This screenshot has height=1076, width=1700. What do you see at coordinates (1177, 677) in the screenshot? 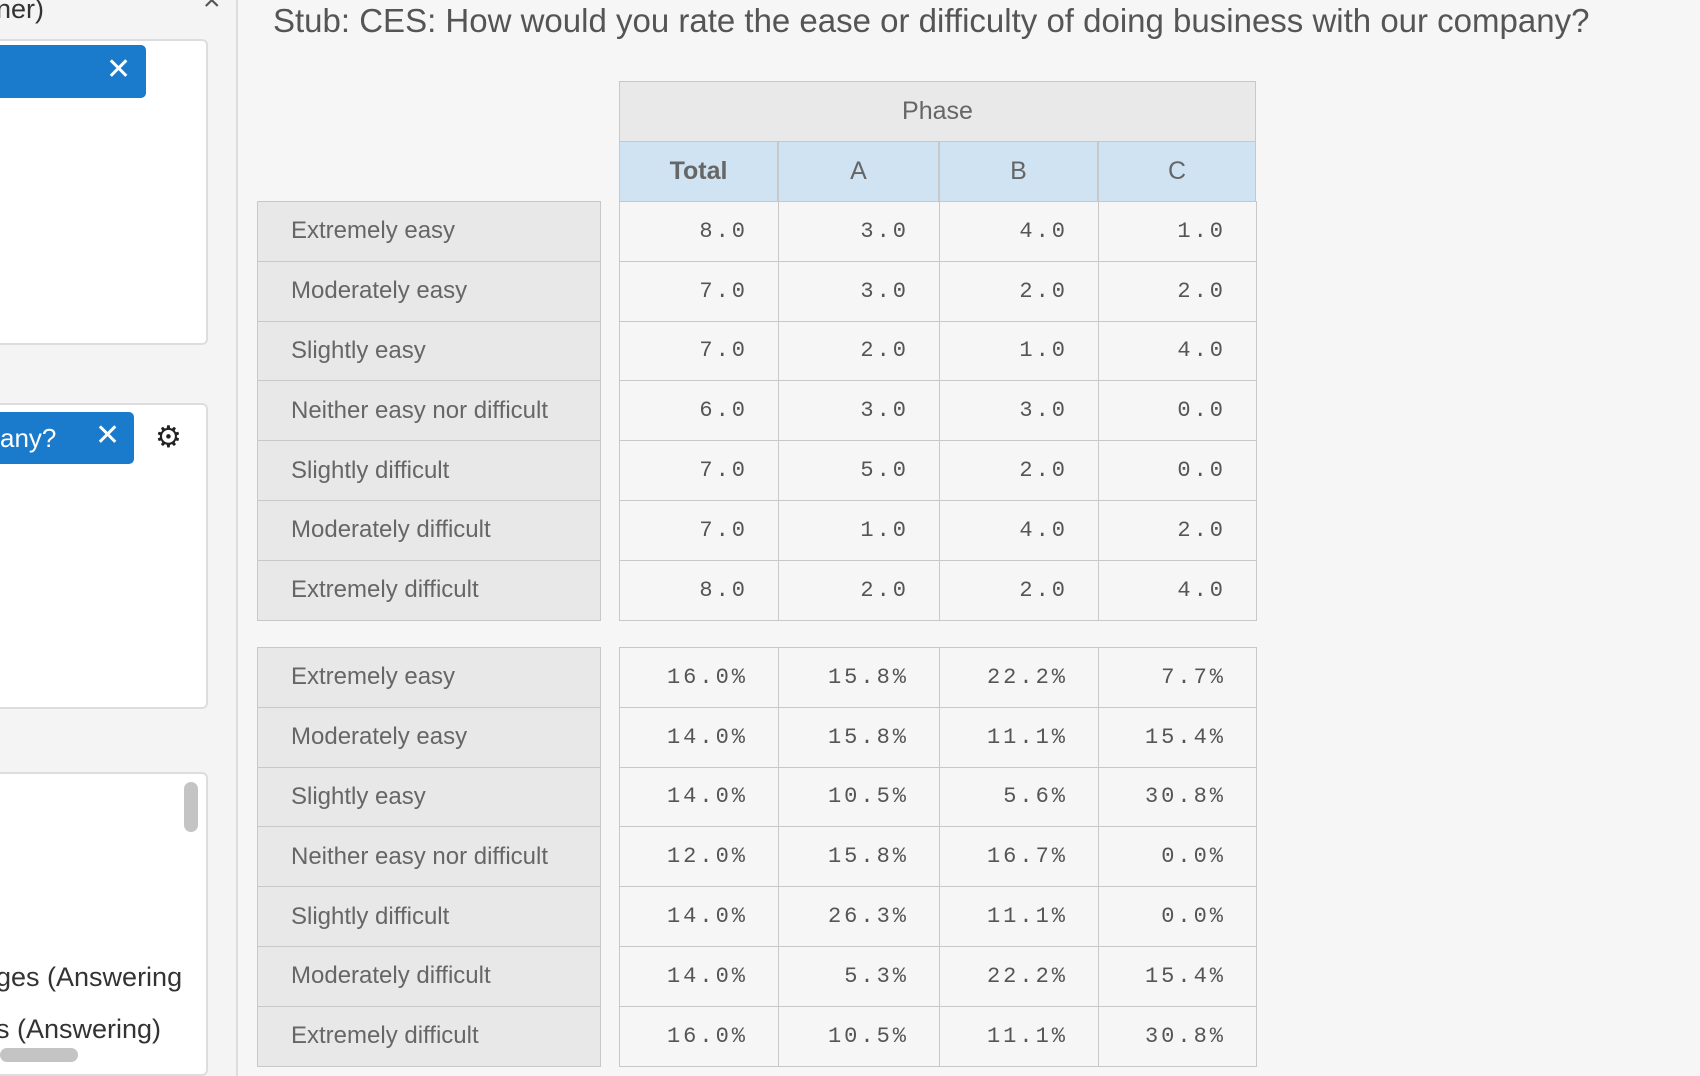
I see `cell: 7.7%` at bounding box center [1177, 677].